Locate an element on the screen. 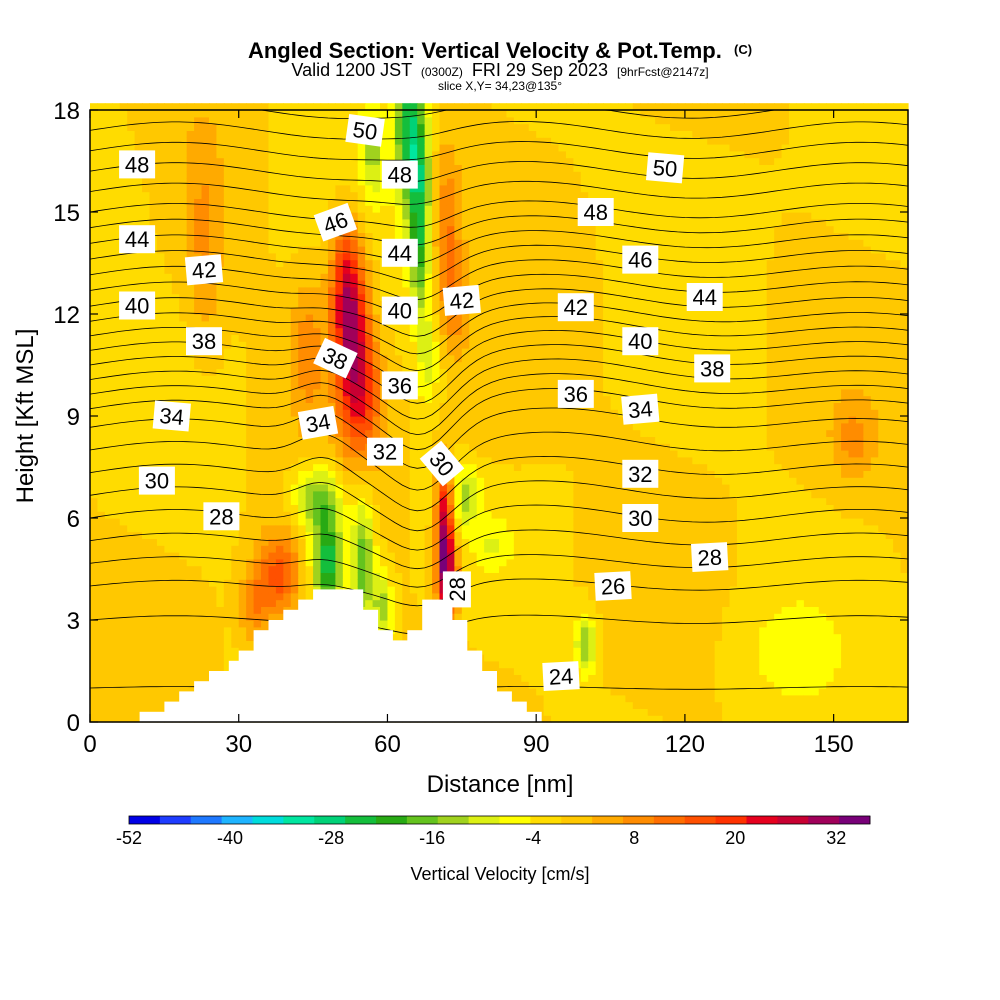 The height and width of the screenshot is (1000, 1000). subtitle-utc-time: (0300Z) is located at coordinates (442, 72).